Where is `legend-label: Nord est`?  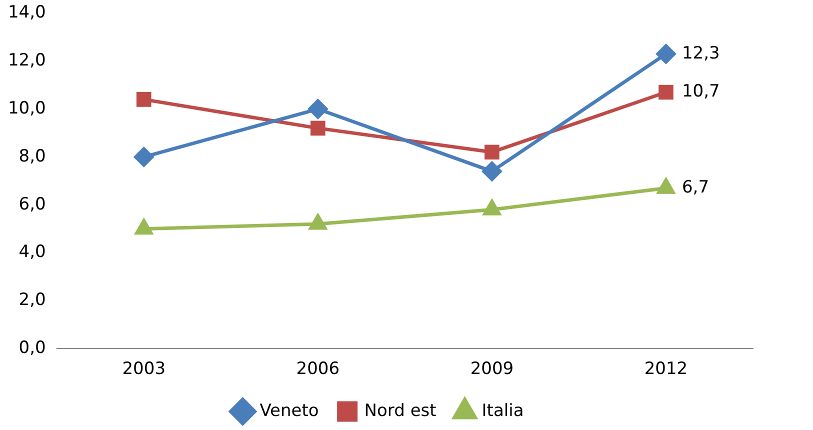
legend-label: Nord est is located at coordinates (400, 410).